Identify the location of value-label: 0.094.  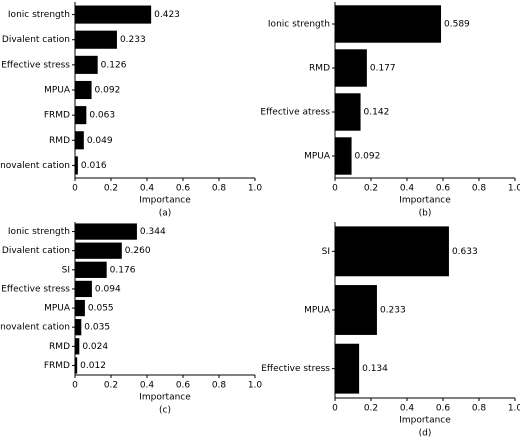
(108, 289).